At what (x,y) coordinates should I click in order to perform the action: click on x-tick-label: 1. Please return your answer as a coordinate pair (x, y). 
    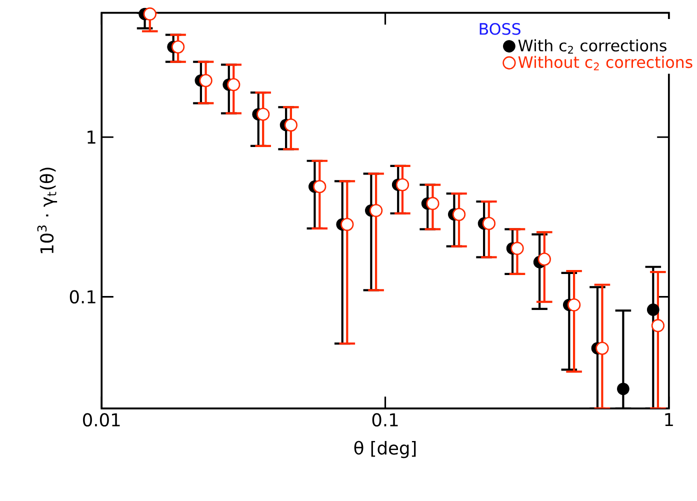
    Looking at the image, I should click on (669, 419).